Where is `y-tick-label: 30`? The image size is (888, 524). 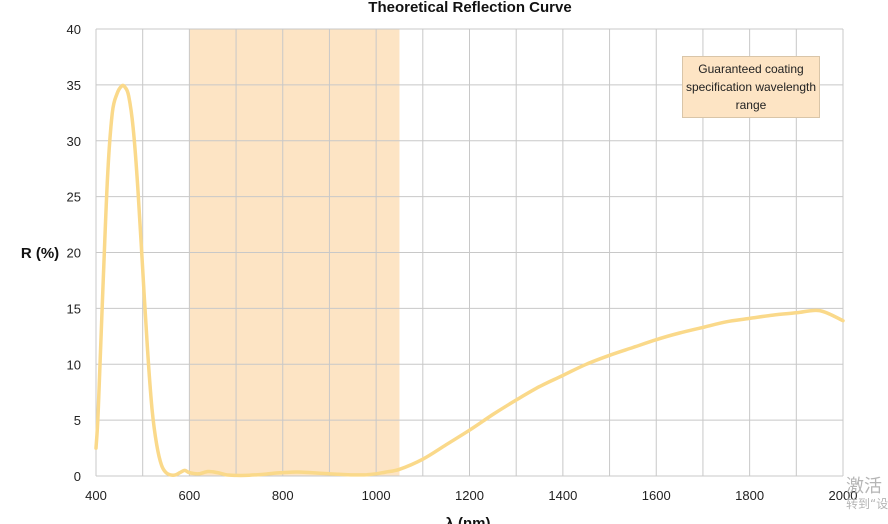 y-tick-label: 30 is located at coordinates (74, 141).